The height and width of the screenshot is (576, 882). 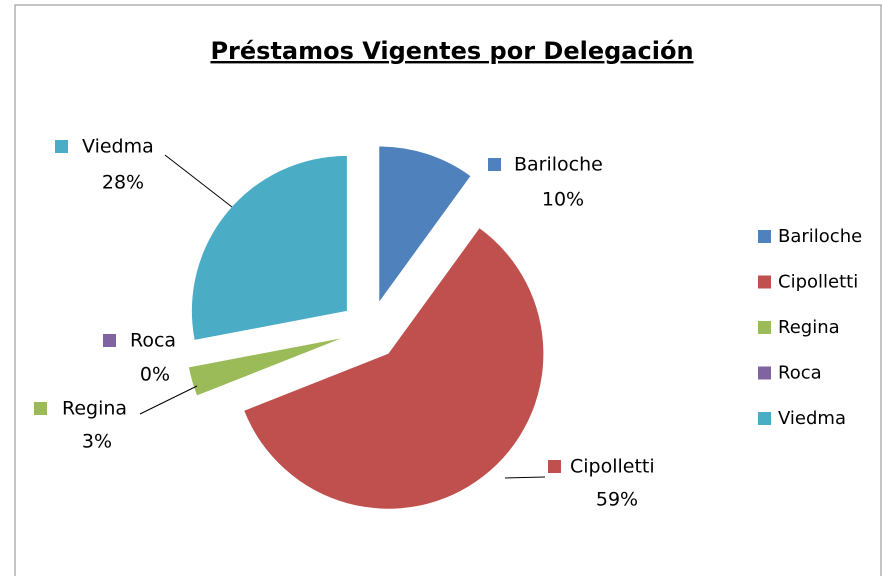 What do you see at coordinates (812, 418) in the screenshot?
I see `legend-label: Viedma` at bounding box center [812, 418].